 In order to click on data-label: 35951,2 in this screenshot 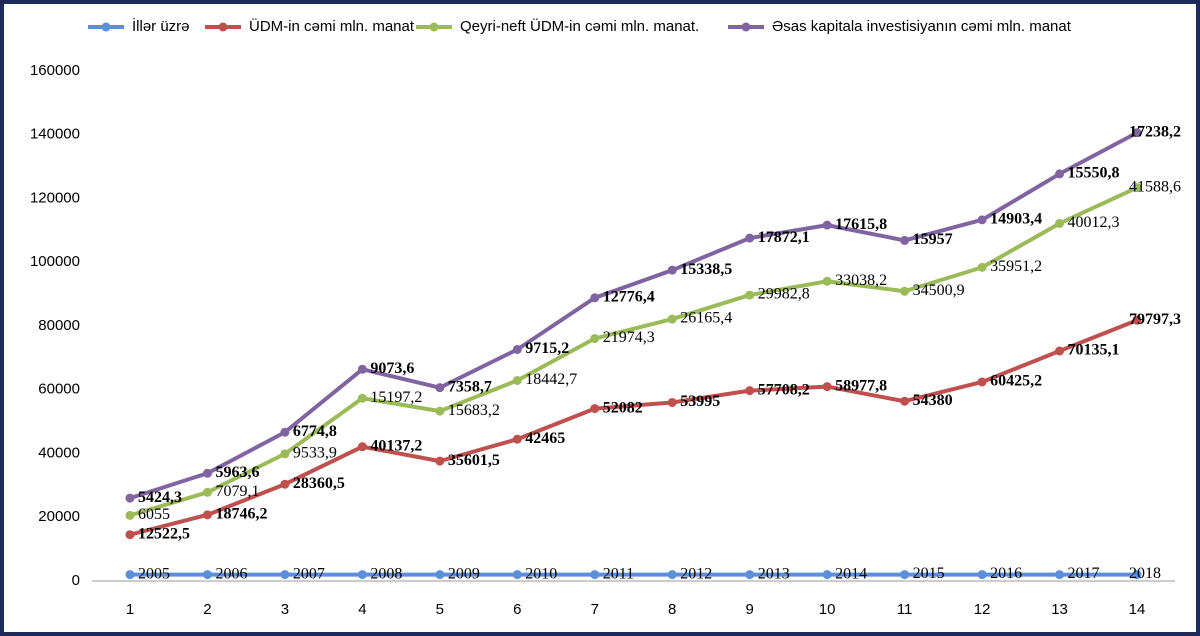, I will do `click(1016, 266)`.